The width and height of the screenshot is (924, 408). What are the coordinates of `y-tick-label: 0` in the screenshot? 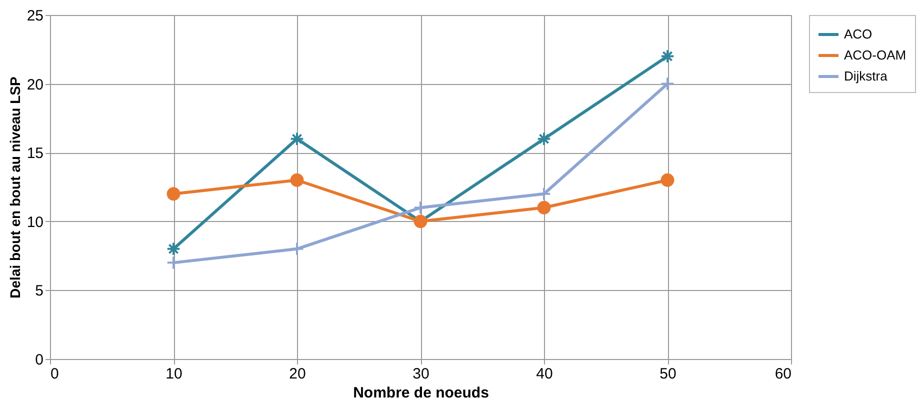 It's located at (39, 360).